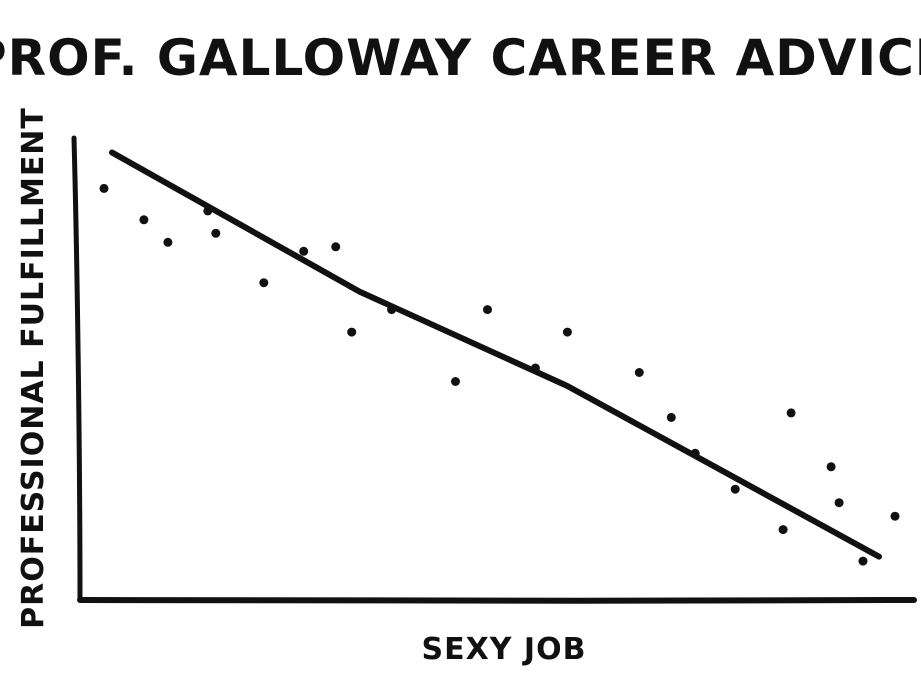 The width and height of the screenshot is (921, 681). Describe the element at coordinates (77, 369) in the screenshot. I see `y-axis-line` at that location.